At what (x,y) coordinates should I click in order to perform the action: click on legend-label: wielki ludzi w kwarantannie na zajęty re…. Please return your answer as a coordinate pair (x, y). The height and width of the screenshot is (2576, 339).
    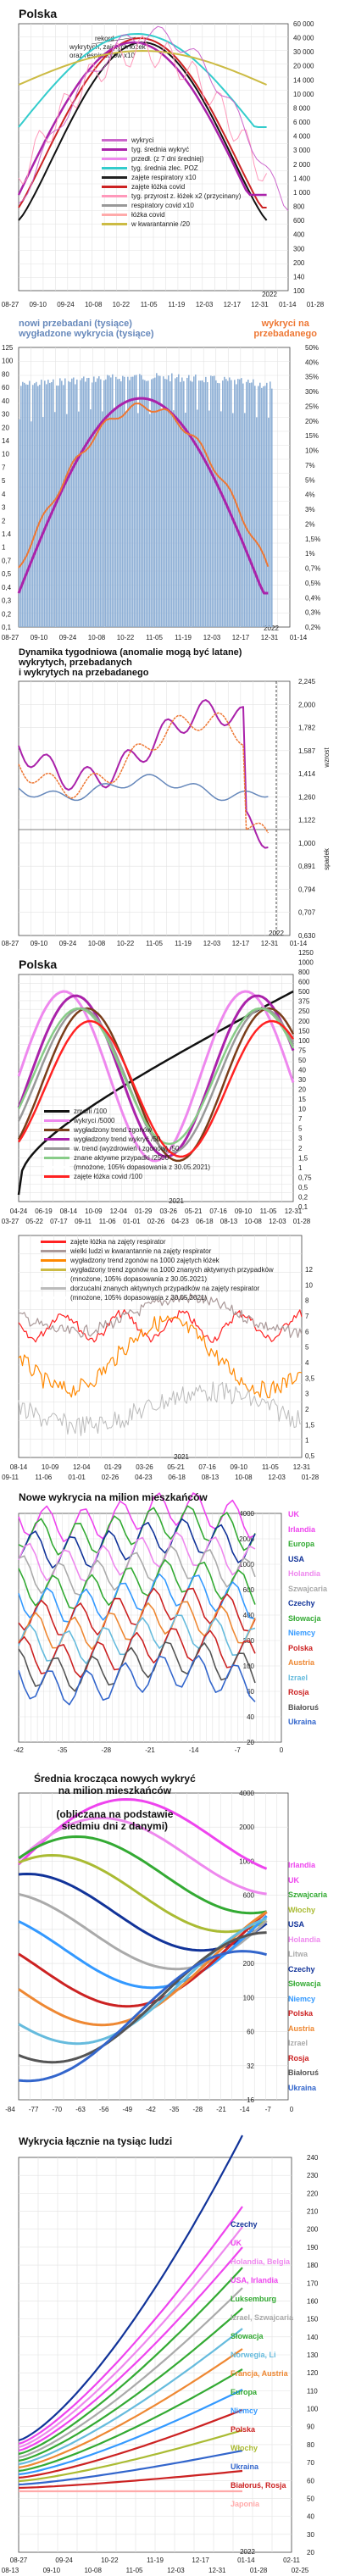
    Looking at the image, I should click on (141, 1251).